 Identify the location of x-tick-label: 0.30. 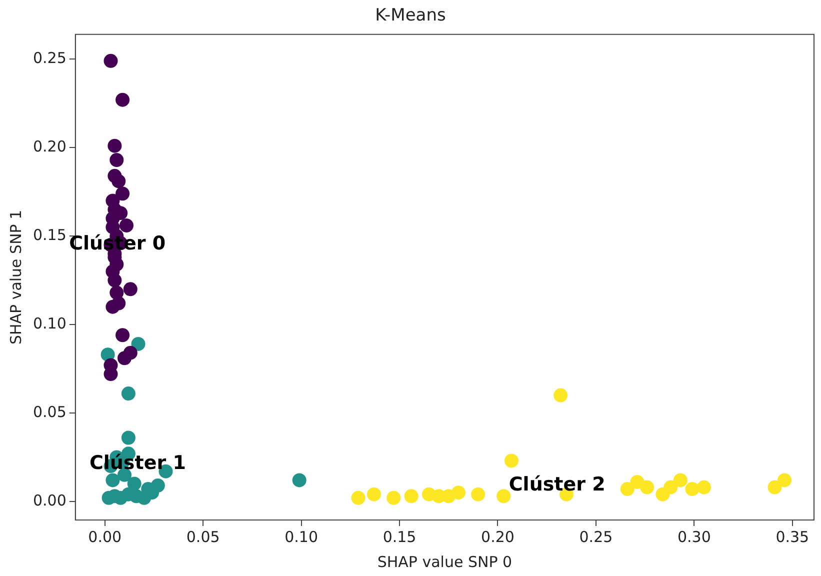
(694, 537).